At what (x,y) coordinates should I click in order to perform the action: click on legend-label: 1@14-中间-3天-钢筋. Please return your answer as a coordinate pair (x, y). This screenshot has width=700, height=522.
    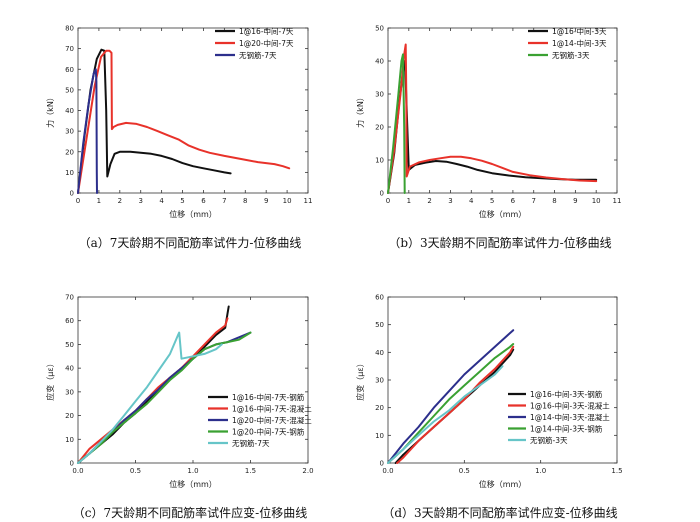
    Looking at the image, I should click on (566, 429).